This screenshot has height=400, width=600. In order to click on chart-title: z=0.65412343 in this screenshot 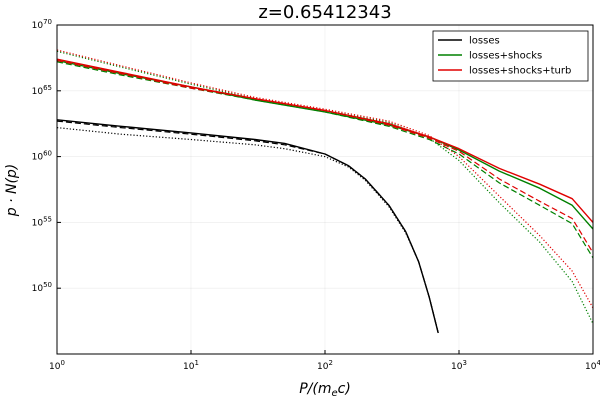, I will do `click(324, 12)`.